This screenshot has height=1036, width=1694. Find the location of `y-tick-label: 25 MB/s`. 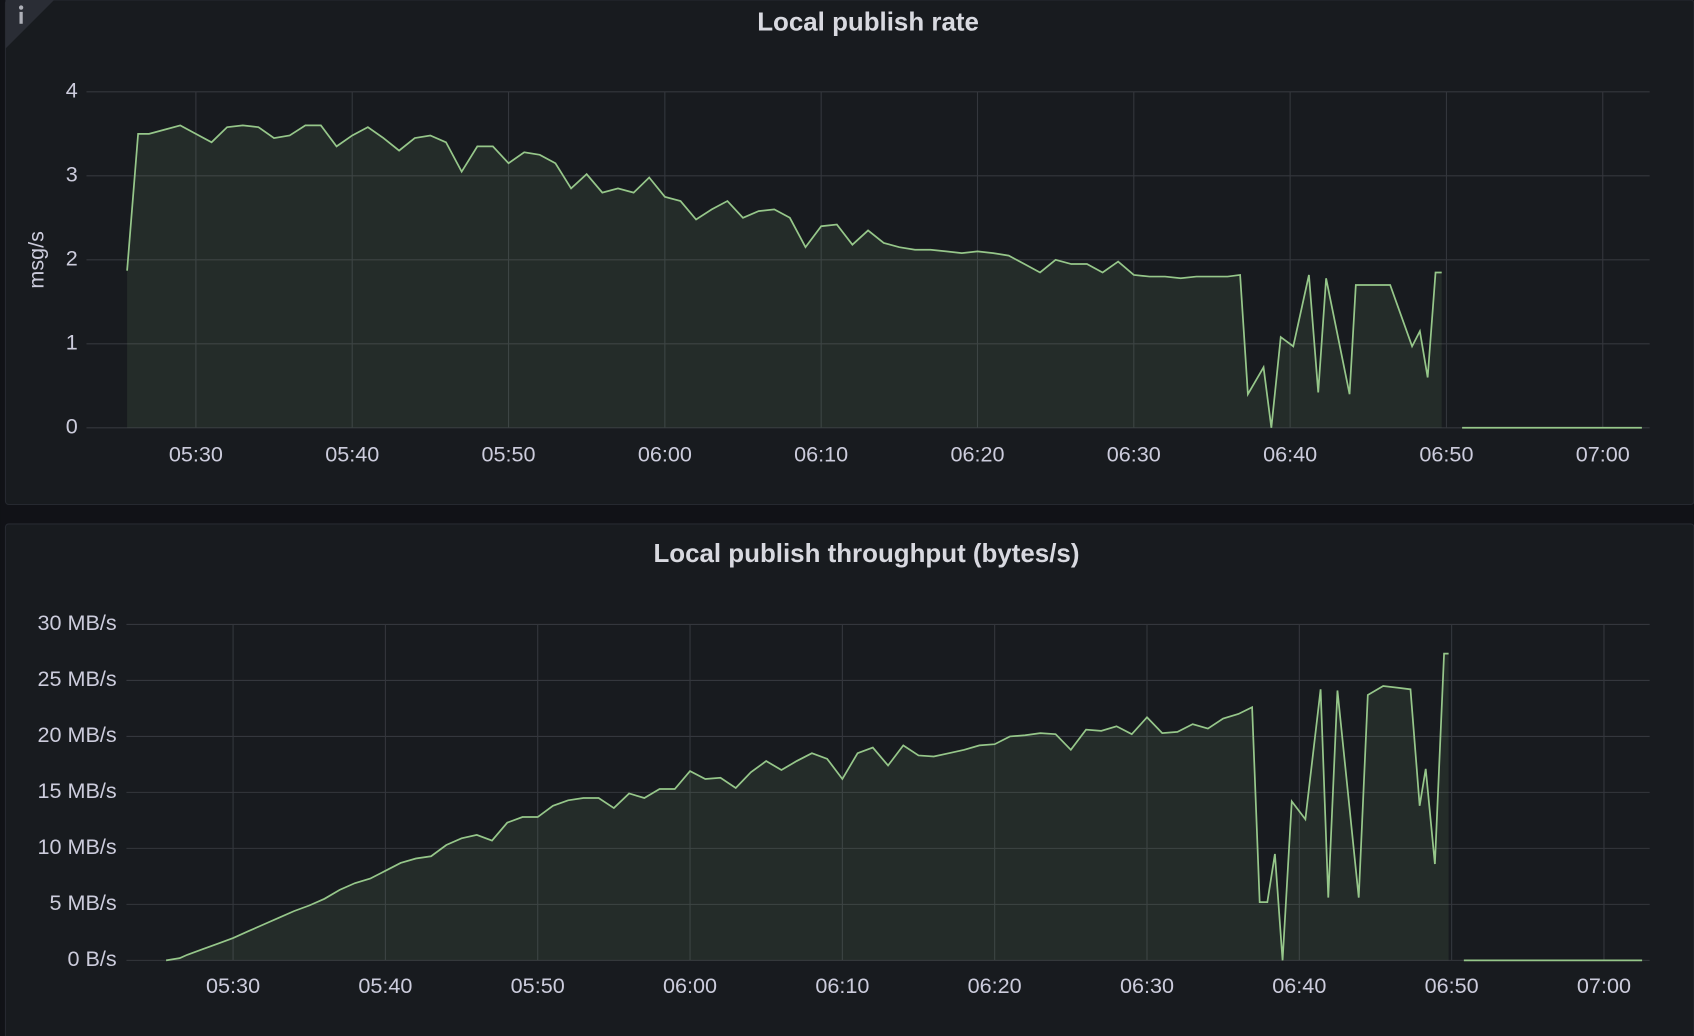

y-tick-label: 25 MB/s is located at coordinates (77, 678).